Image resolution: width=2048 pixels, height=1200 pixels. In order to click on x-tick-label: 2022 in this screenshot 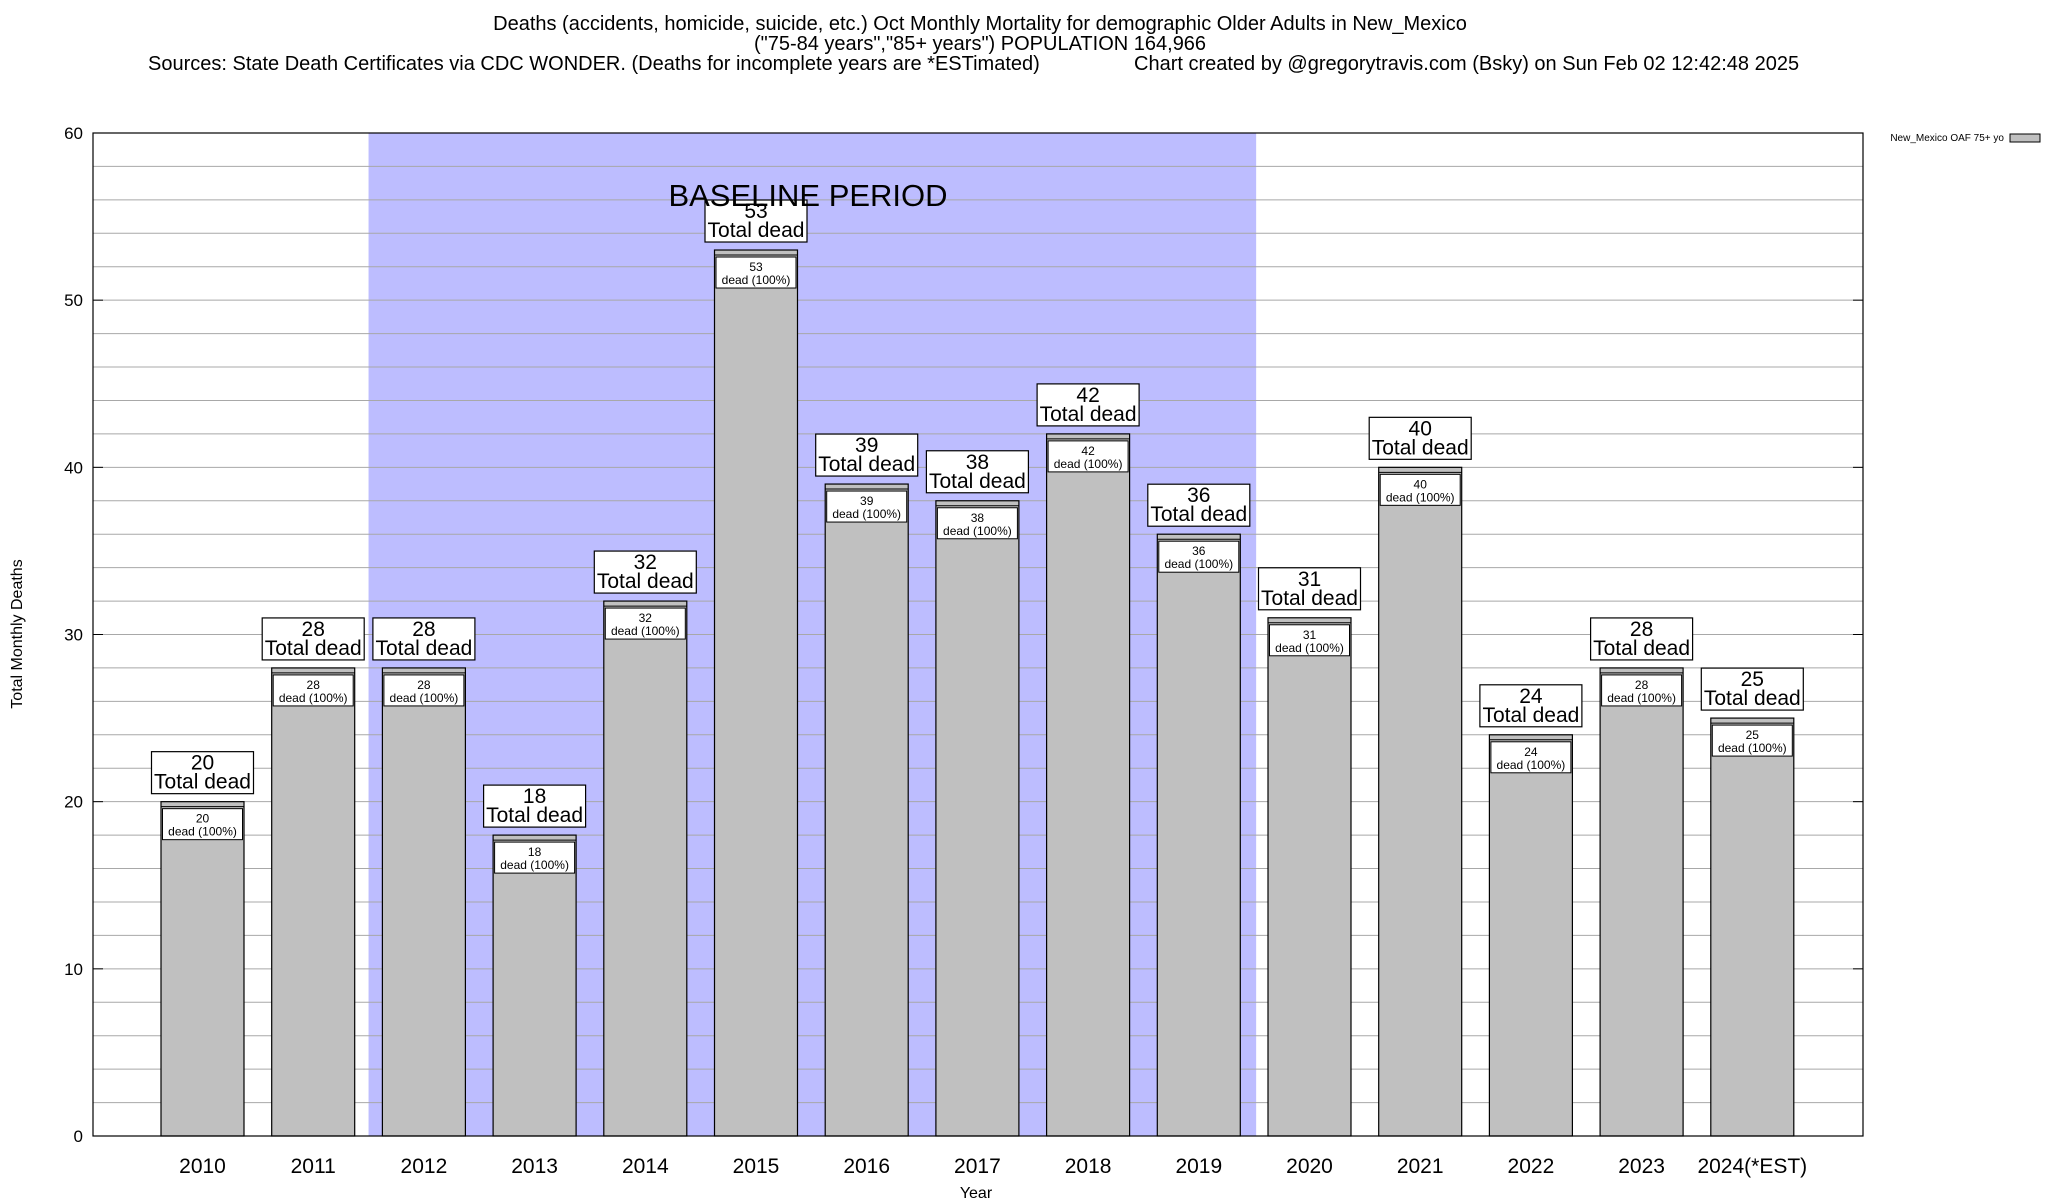, I will do `click(1531, 1166)`.